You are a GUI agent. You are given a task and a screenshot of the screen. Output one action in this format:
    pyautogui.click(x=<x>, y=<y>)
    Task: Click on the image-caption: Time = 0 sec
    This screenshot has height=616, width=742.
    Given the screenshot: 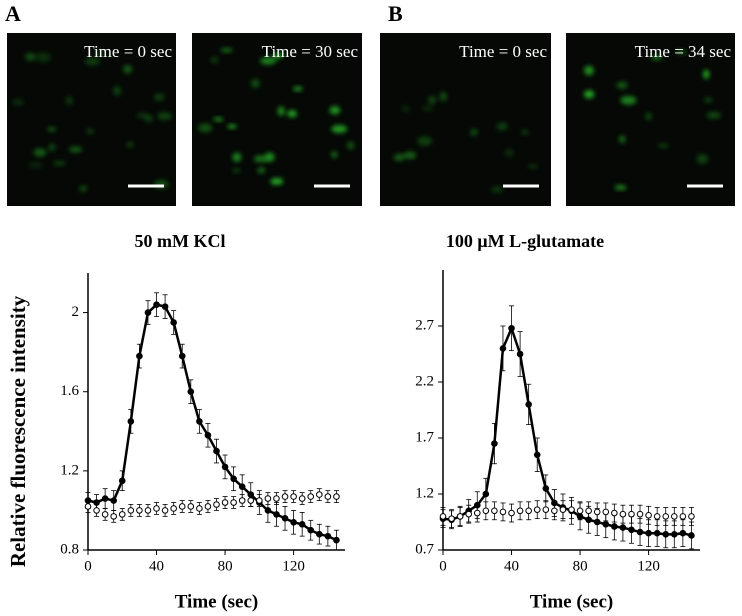 What is the action you would take?
    pyautogui.click(x=503, y=51)
    